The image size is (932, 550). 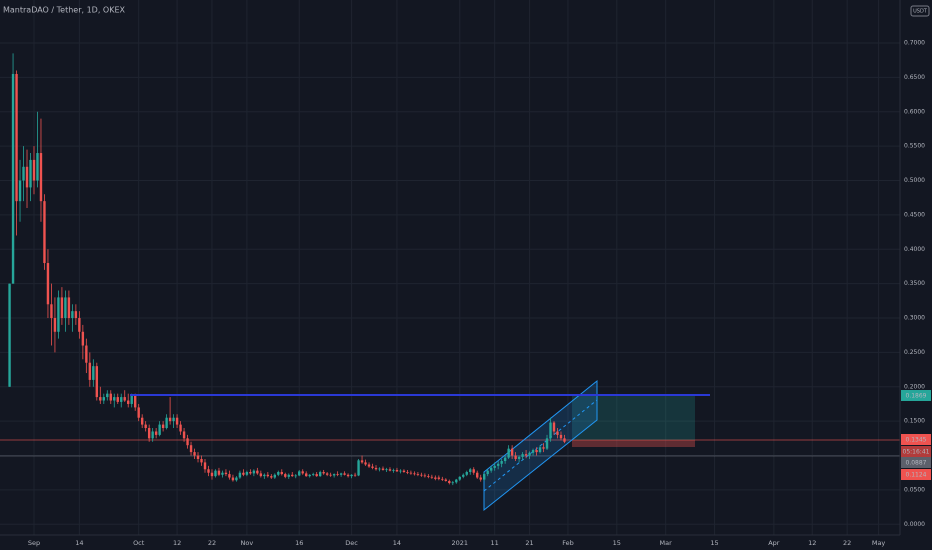 What do you see at coordinates (79, 543) in the screenshot?
I see `x-tick-label: 14` at bounding box center [79, 543].